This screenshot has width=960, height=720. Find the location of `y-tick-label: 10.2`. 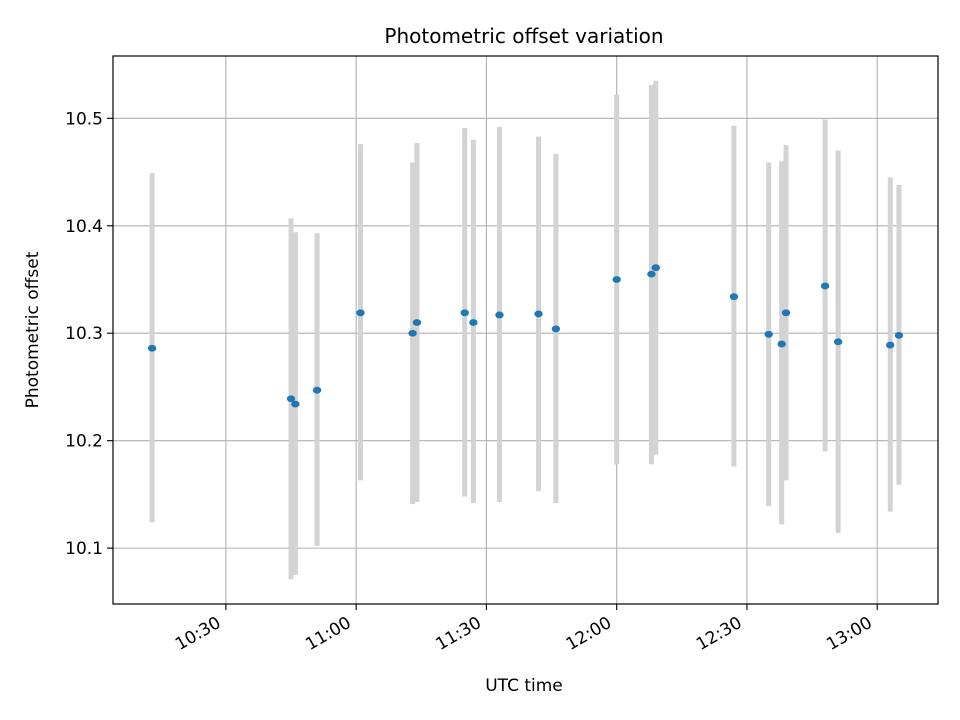

y-tick-label: 10.2 is located at coordinates (84, 442).